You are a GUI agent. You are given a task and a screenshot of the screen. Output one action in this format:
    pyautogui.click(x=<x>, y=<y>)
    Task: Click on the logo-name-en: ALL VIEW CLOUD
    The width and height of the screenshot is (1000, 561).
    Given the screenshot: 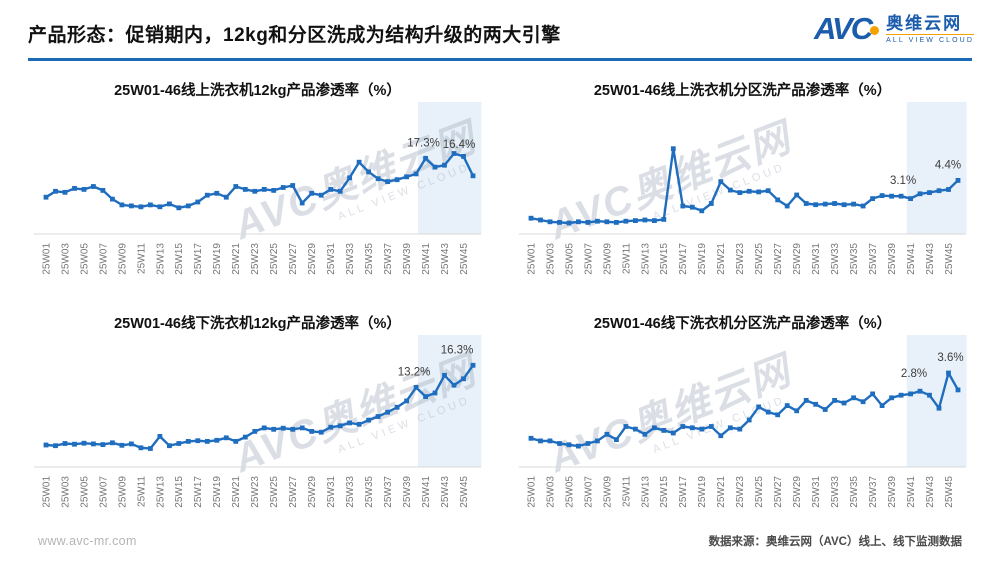 What is the action you would take?
    pyautogui.click(x=930, y=38)
    